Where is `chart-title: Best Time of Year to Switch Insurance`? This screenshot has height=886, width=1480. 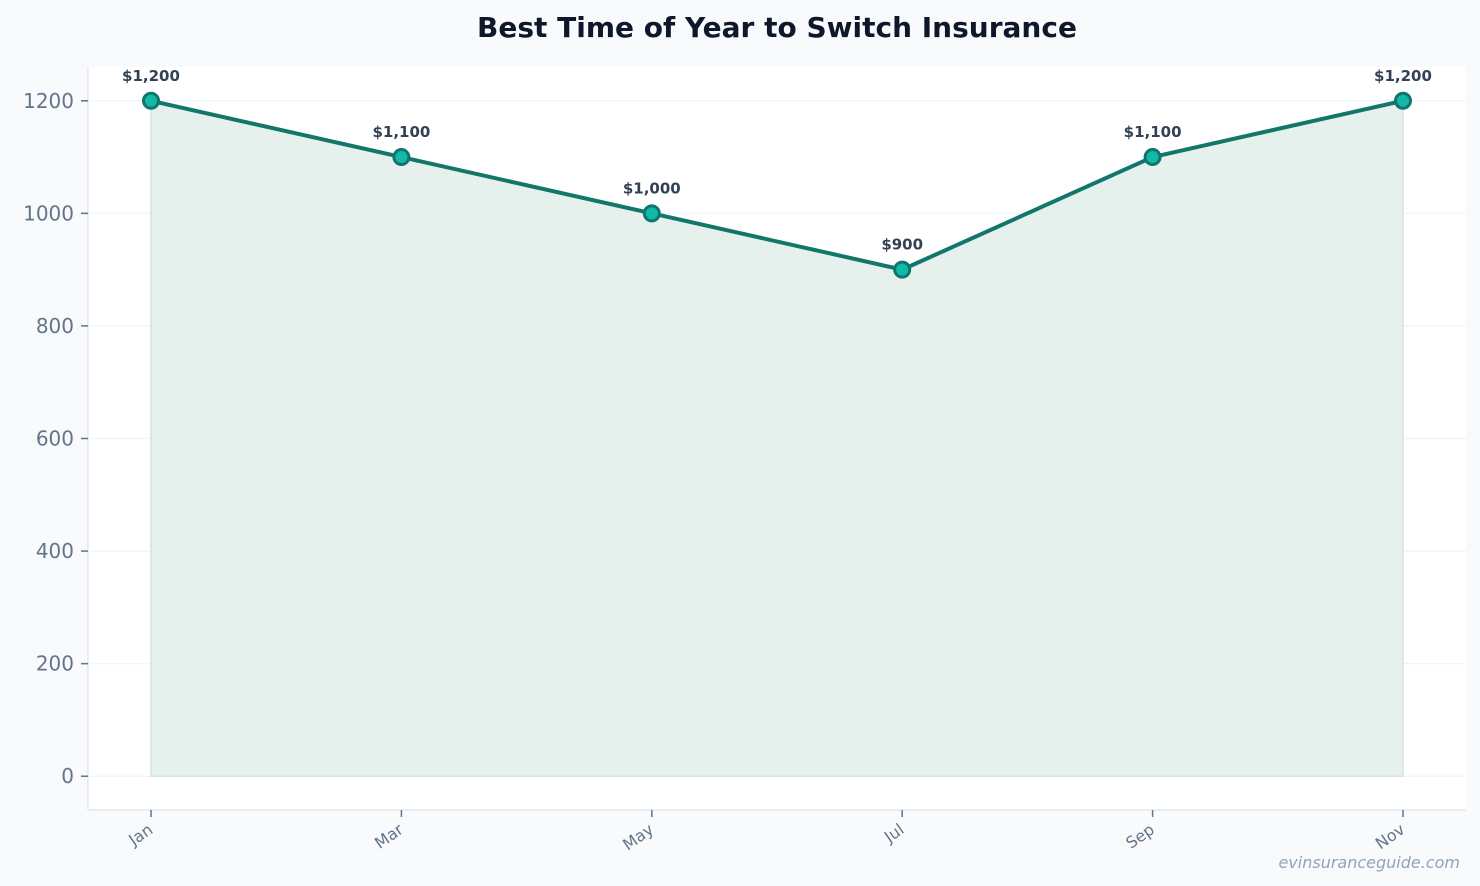
chart-title: Best Time of Year to Switch Insurance is located at coordinates (777, 27).